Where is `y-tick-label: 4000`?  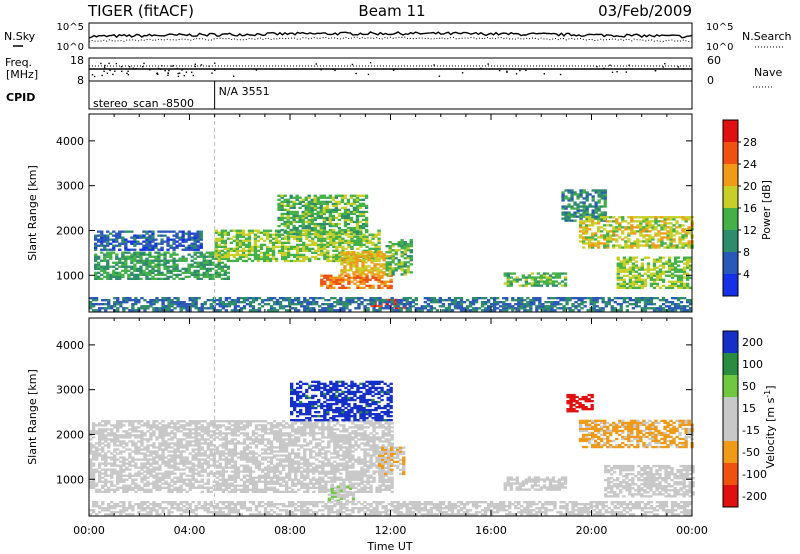
y-tick-label: 4000 is located at coordinates (70, 141).